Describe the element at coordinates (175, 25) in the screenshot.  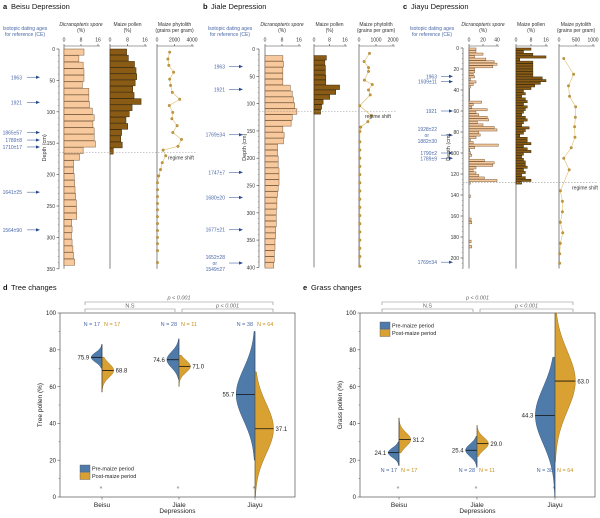
I see `phytolith-header: Maize phytolith` at that location.